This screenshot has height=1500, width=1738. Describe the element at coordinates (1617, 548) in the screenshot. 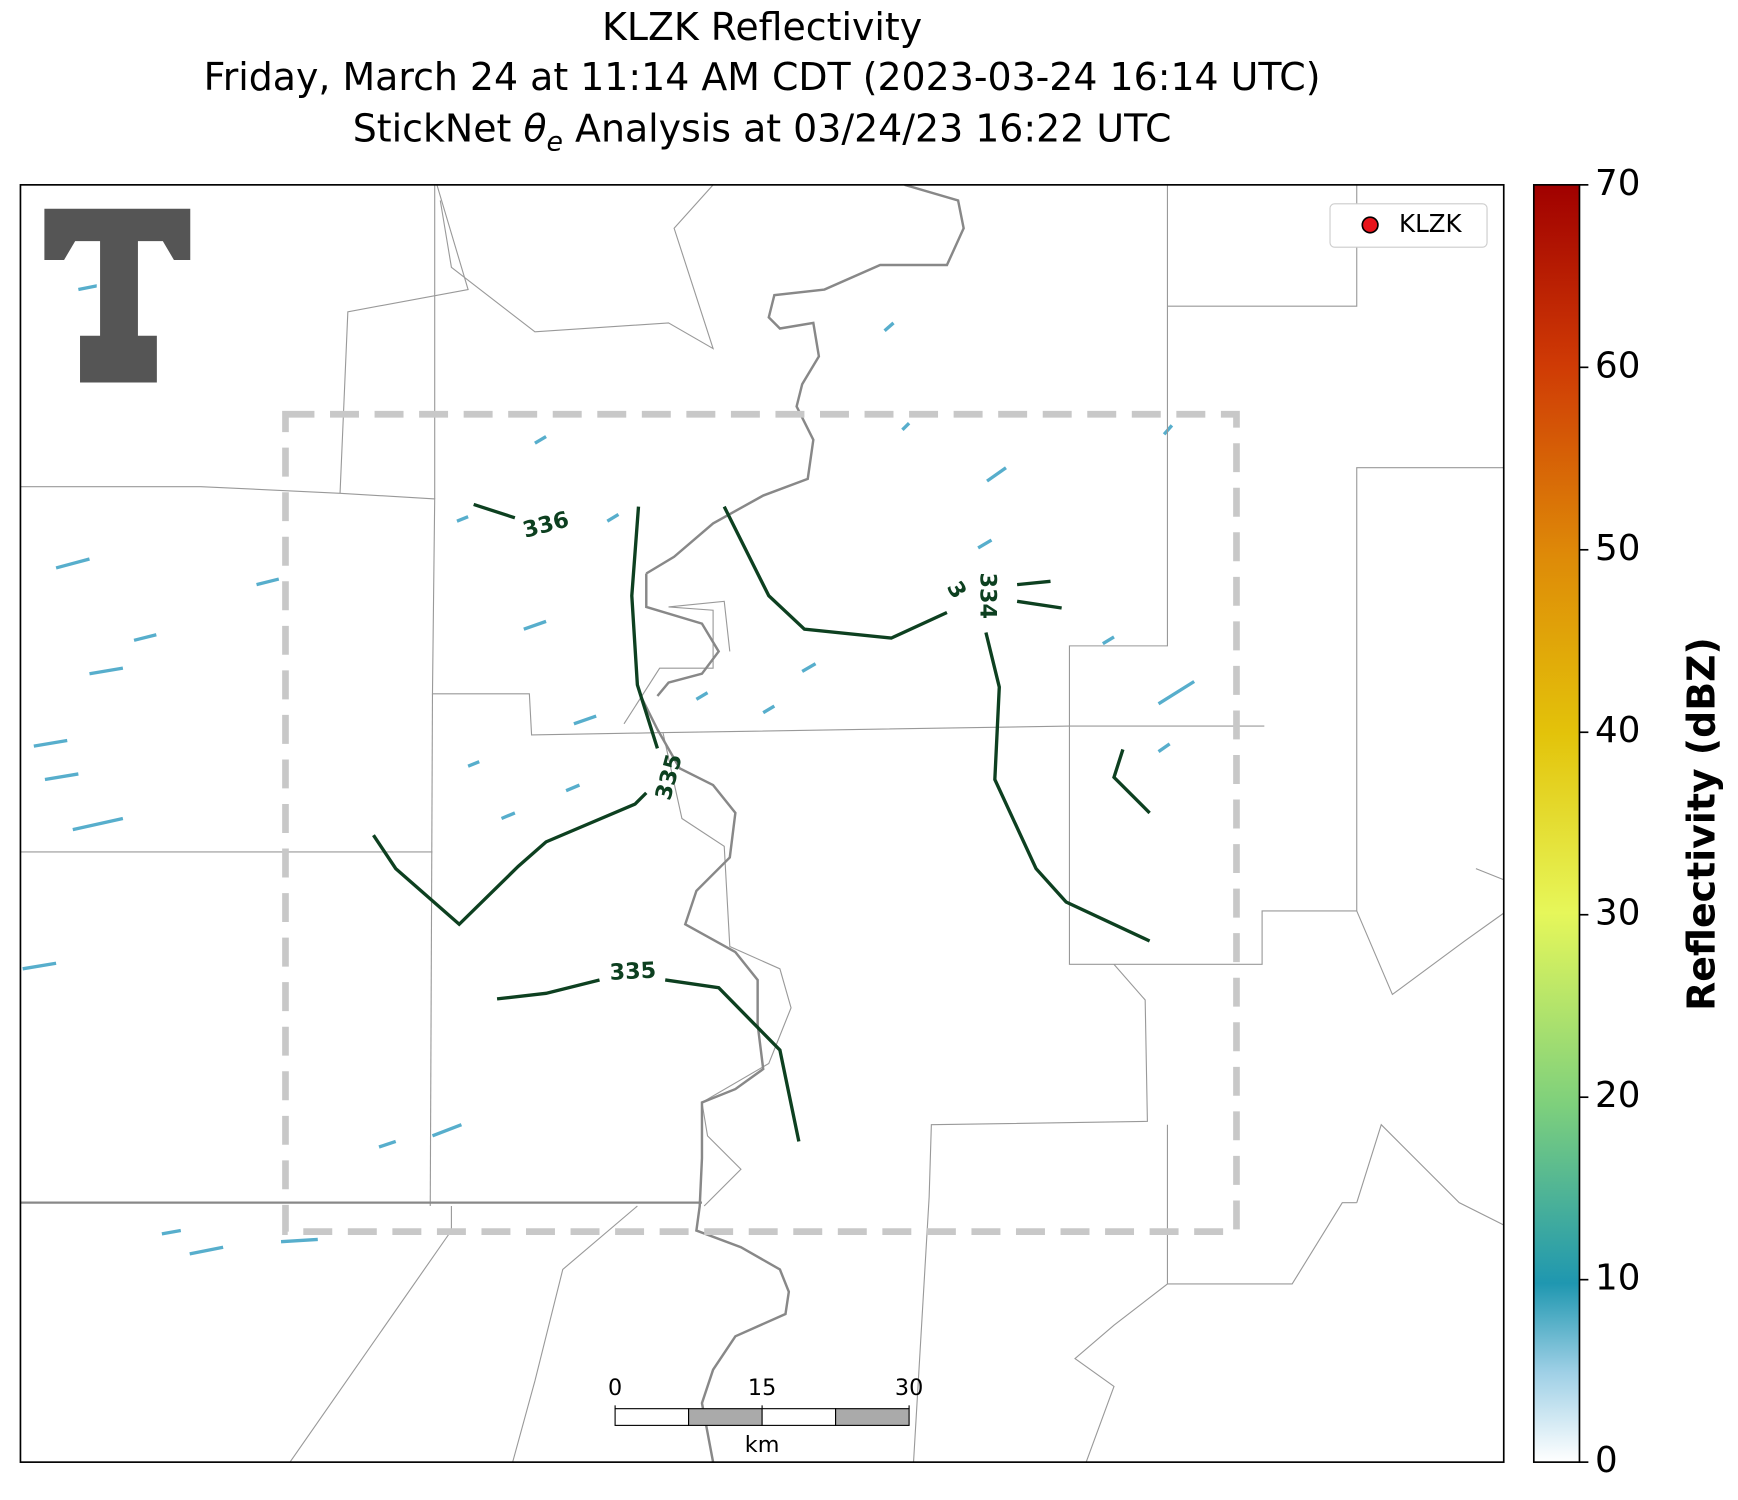

I see `colorbar-tick-label: 50` at that location.